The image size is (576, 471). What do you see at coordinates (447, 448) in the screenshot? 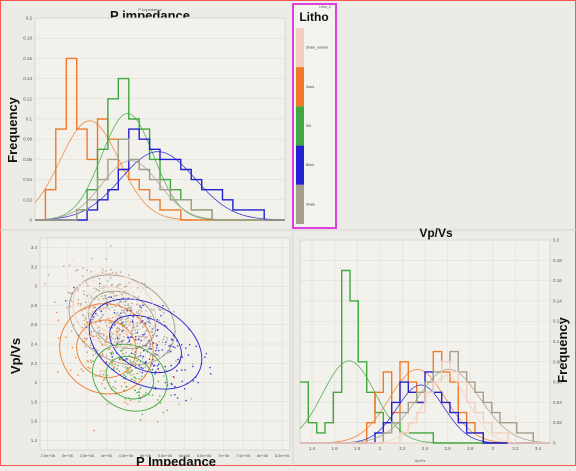
I see `x-tick-label: 2.6` at bounding box center [447, 448].